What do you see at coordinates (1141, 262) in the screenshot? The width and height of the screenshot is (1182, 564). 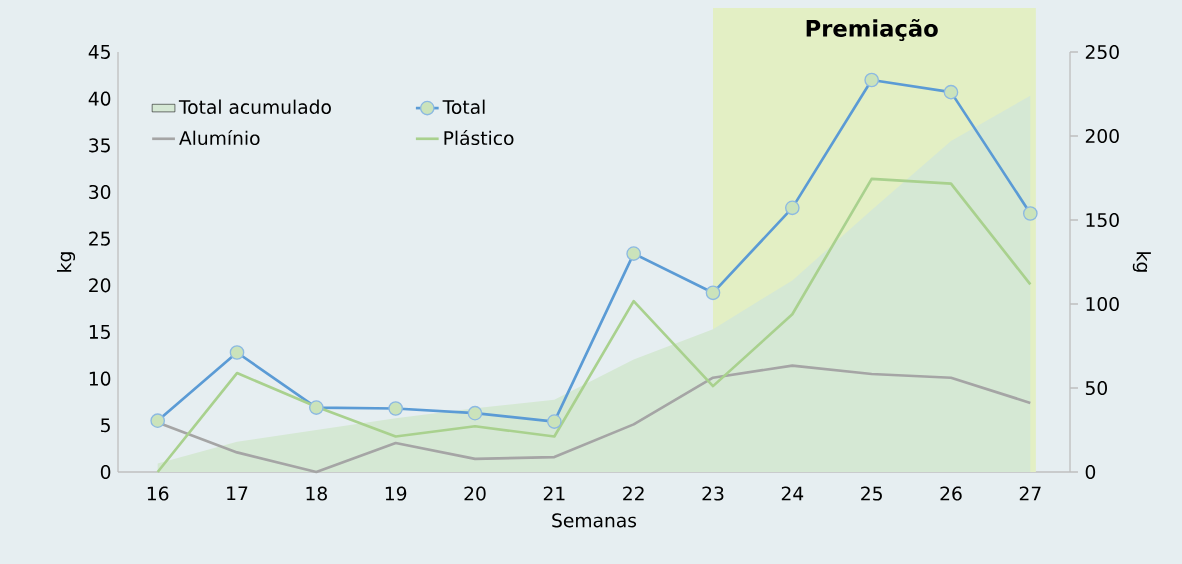 I see `y2-axis-title: kg` at bounding box center [1141, 262].